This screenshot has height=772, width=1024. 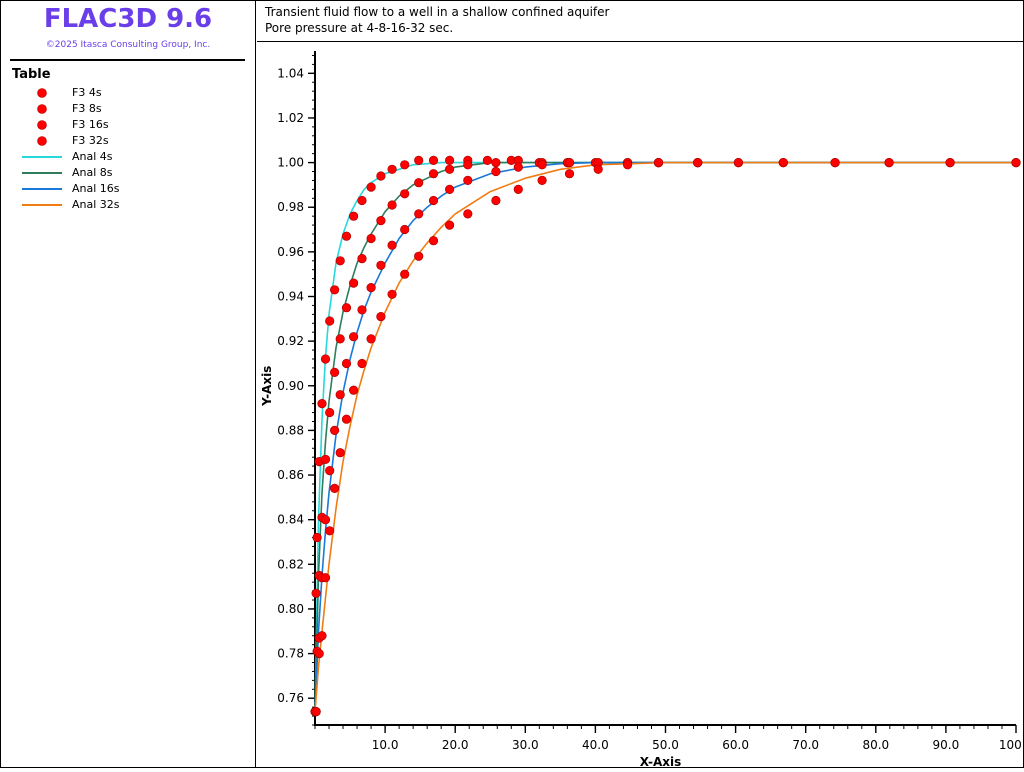 I want to click on legend-label: F3 16s, so click(x=90, y=124).